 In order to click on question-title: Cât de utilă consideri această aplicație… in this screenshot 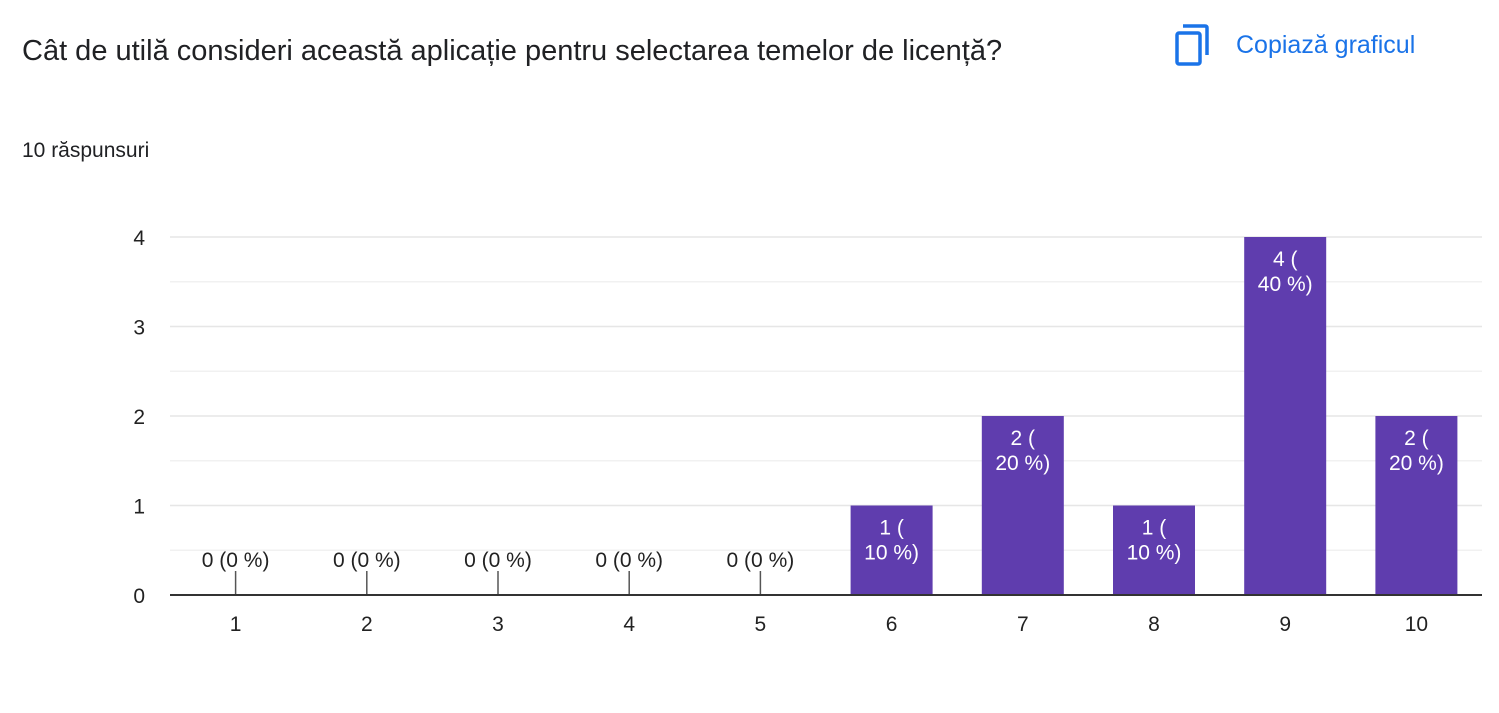, I will do `click(512, 51)`.